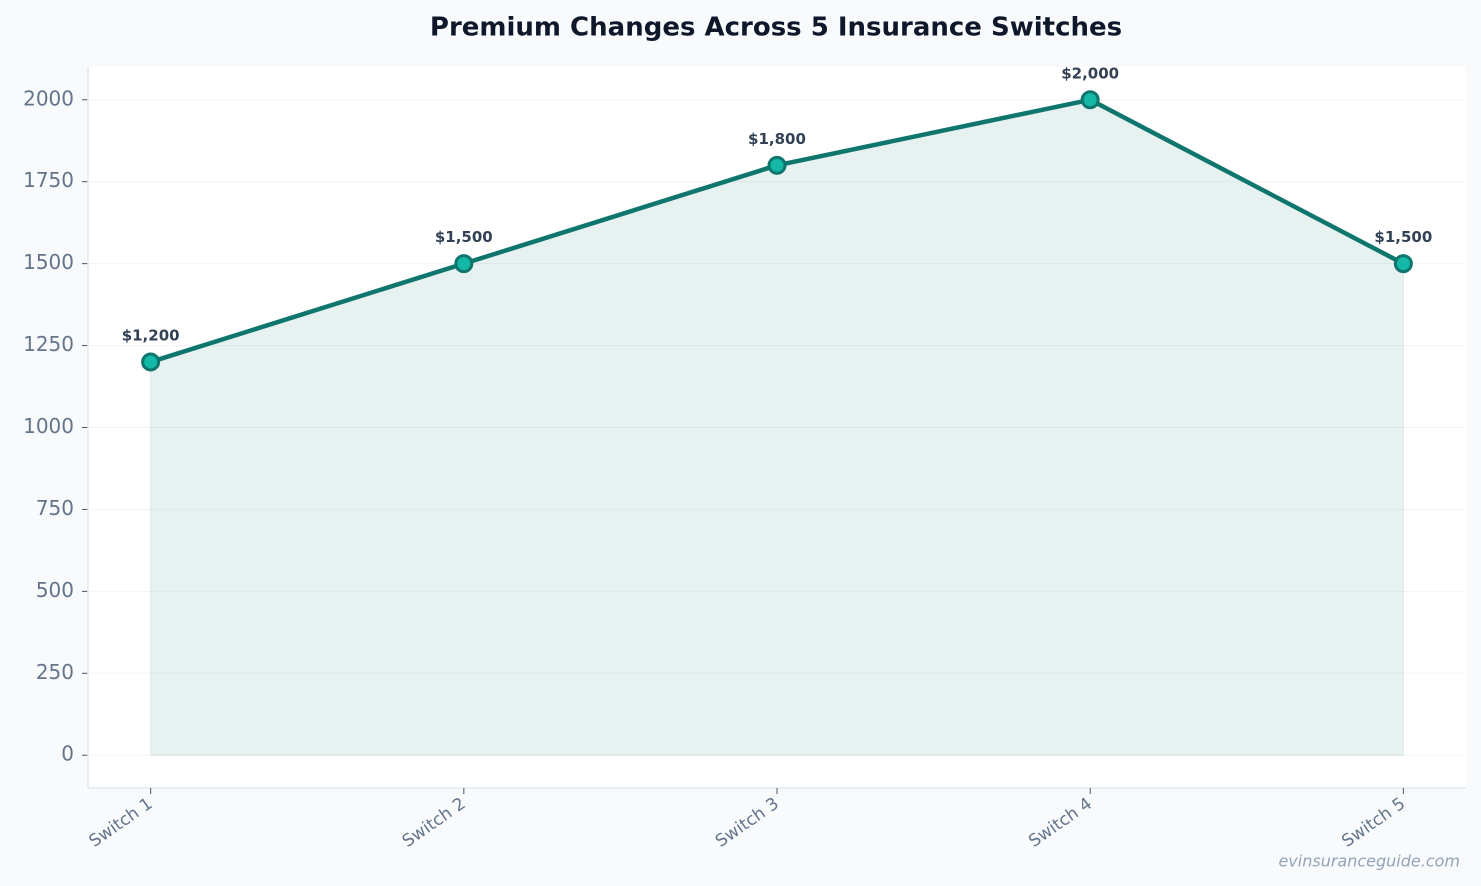 The height and width of the screenshot is (886, 1481). Describe the element at coordinates (121, 823) in the screenshot. I see `x-tick-label: Switch 1` at that location.